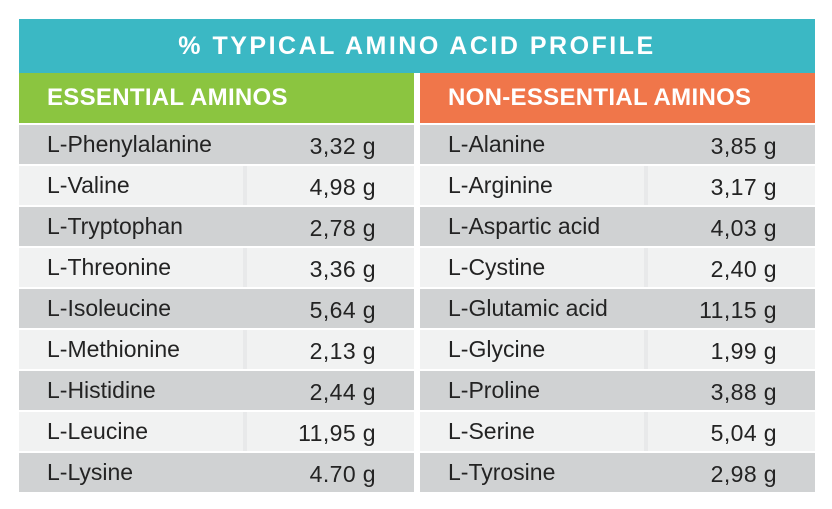  I want to click on amino-name: L-Cystine, so click(497, 267).